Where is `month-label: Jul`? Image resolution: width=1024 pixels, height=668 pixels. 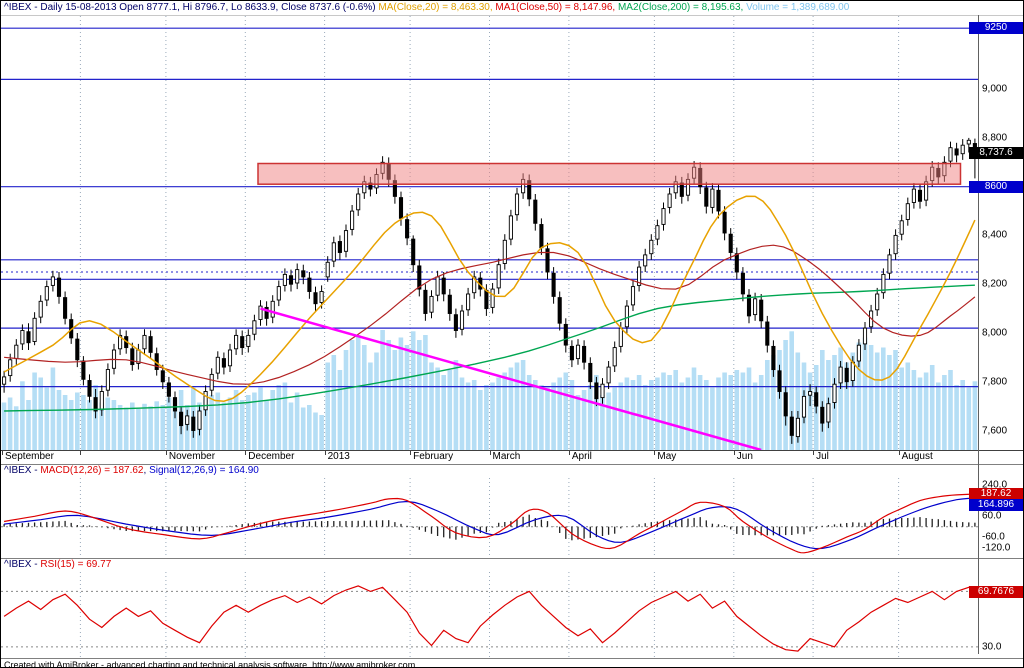 month-label: Jul is located at coordinates (822, 456).